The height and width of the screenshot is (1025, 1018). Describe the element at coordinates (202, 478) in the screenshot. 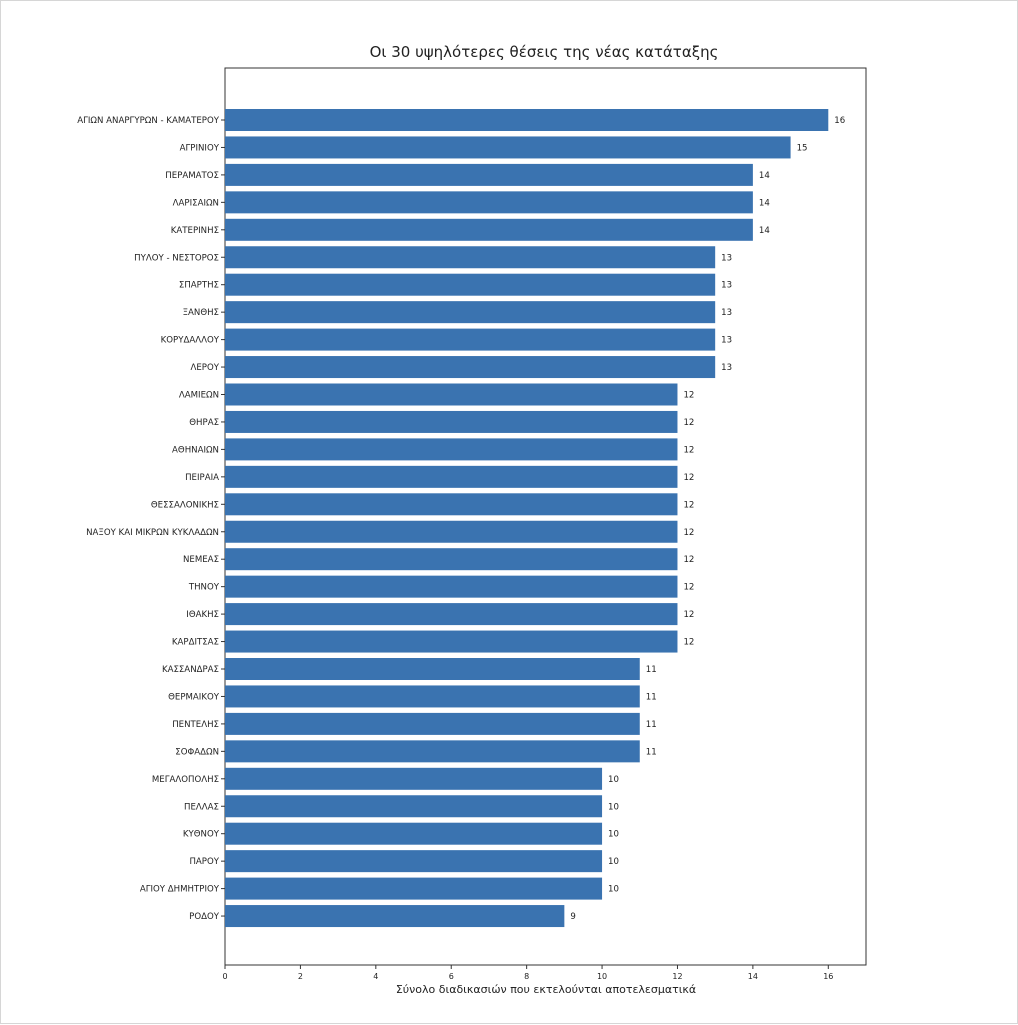

I see `category-label: ΠΕΙΡΑΙΑ` at that location.